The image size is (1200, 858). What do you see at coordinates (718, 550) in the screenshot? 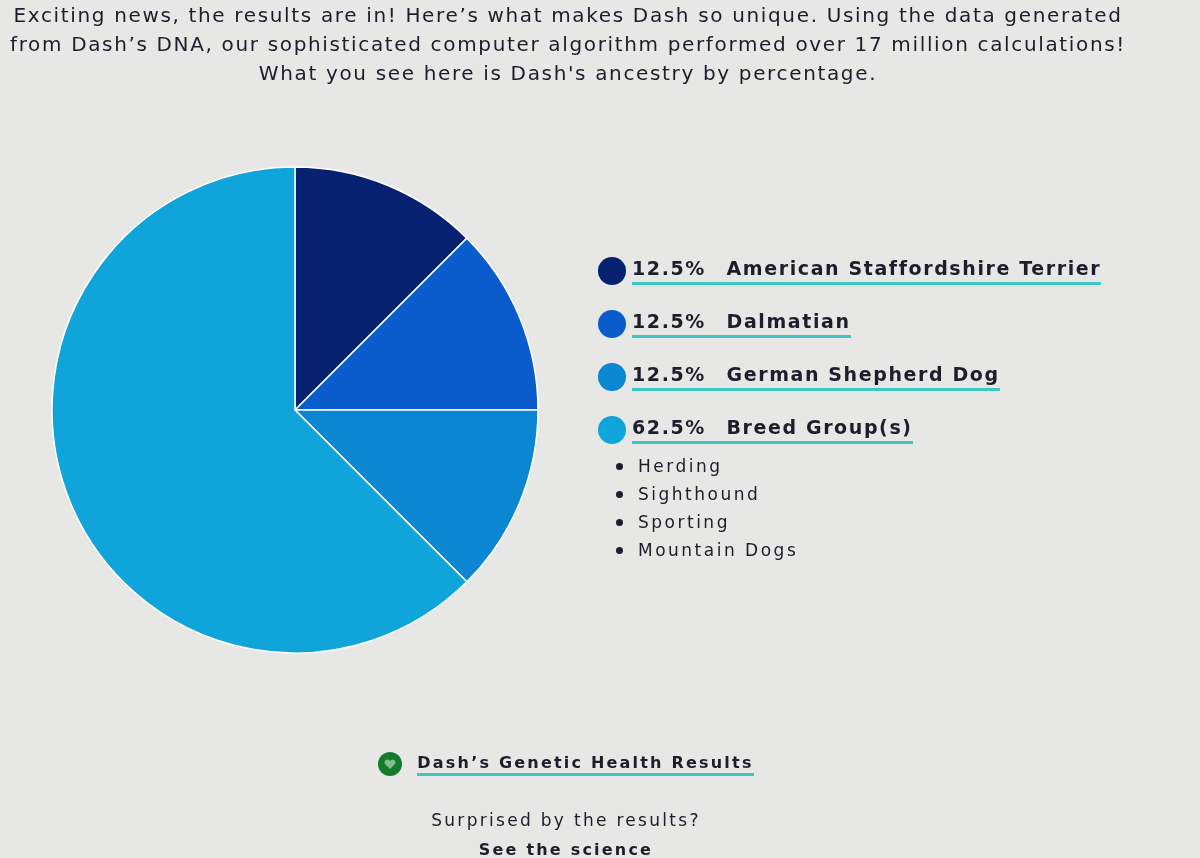
I see `text: Mountain Dogs` at bounding box center [718, 550].